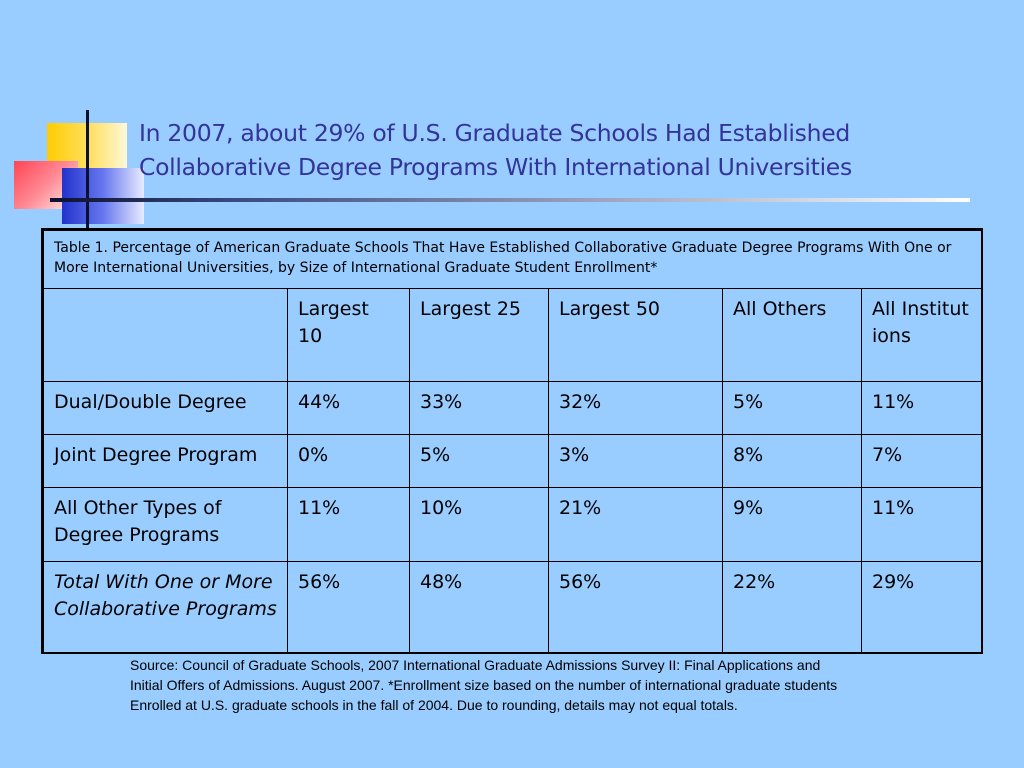  Describe the element at coordinates (348, 408) in the screenshot. I see `table-cell: 44%` at that location.